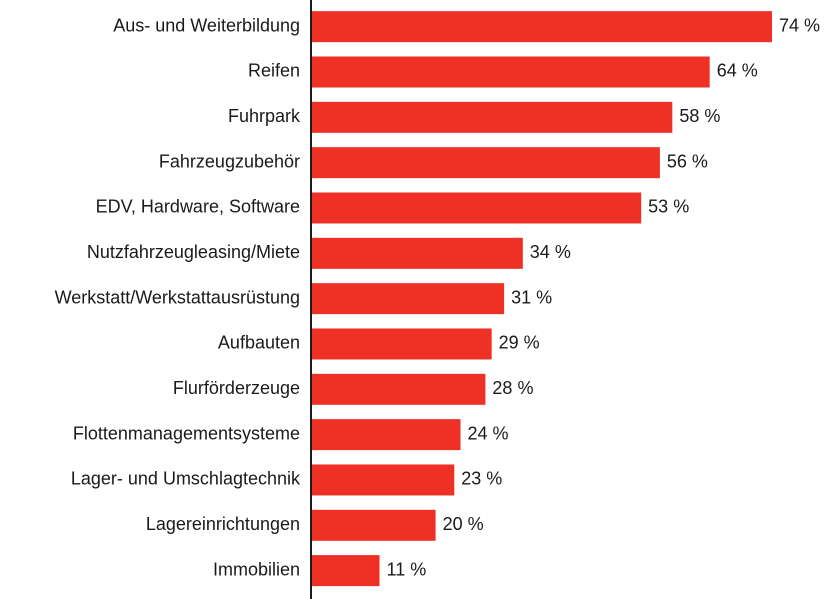 This screenshot has height=599, width=827. I want to click on value-label: 34 %, so click(550, 252).